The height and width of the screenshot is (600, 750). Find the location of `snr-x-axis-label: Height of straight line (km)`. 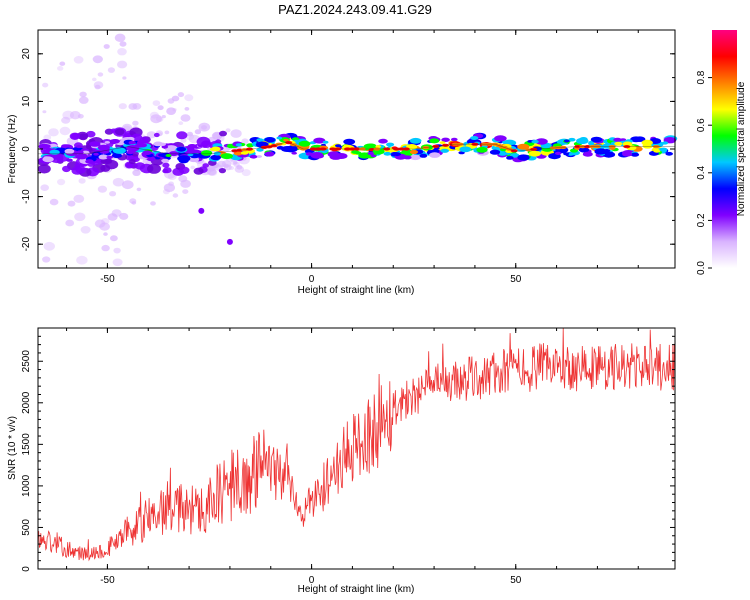

snr-x-axis-label: Height of straight line (km) is located at coordinates (356, 589).